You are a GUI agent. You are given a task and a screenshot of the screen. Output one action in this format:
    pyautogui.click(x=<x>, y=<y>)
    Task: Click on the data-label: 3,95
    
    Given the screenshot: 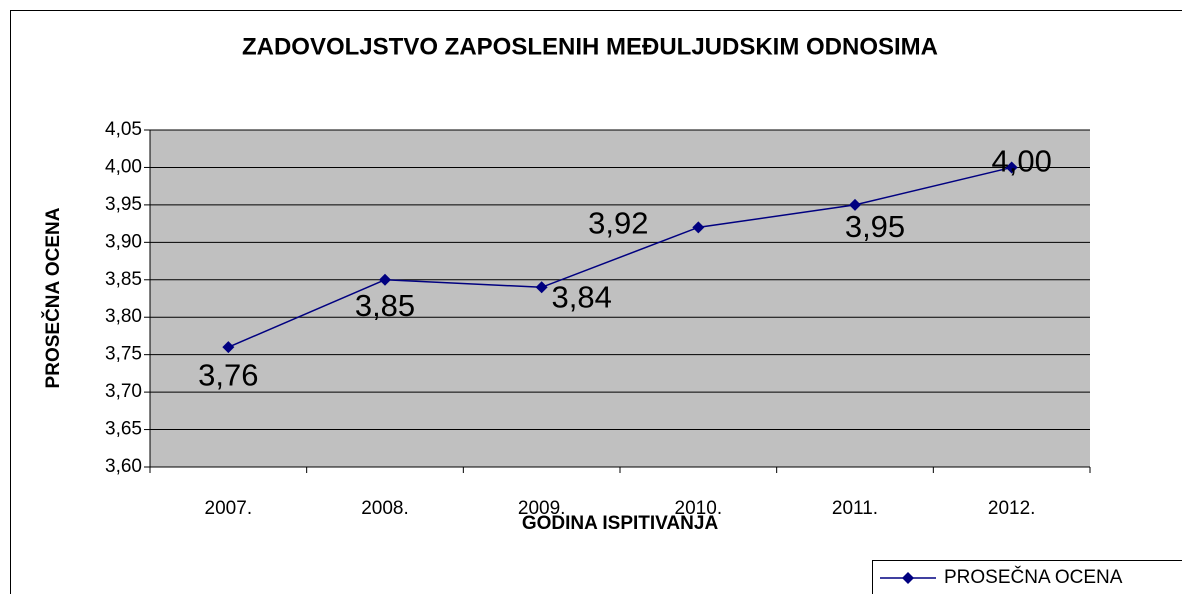 What is the action you would take?
    pyautogui.click(x=875, y=226)
    